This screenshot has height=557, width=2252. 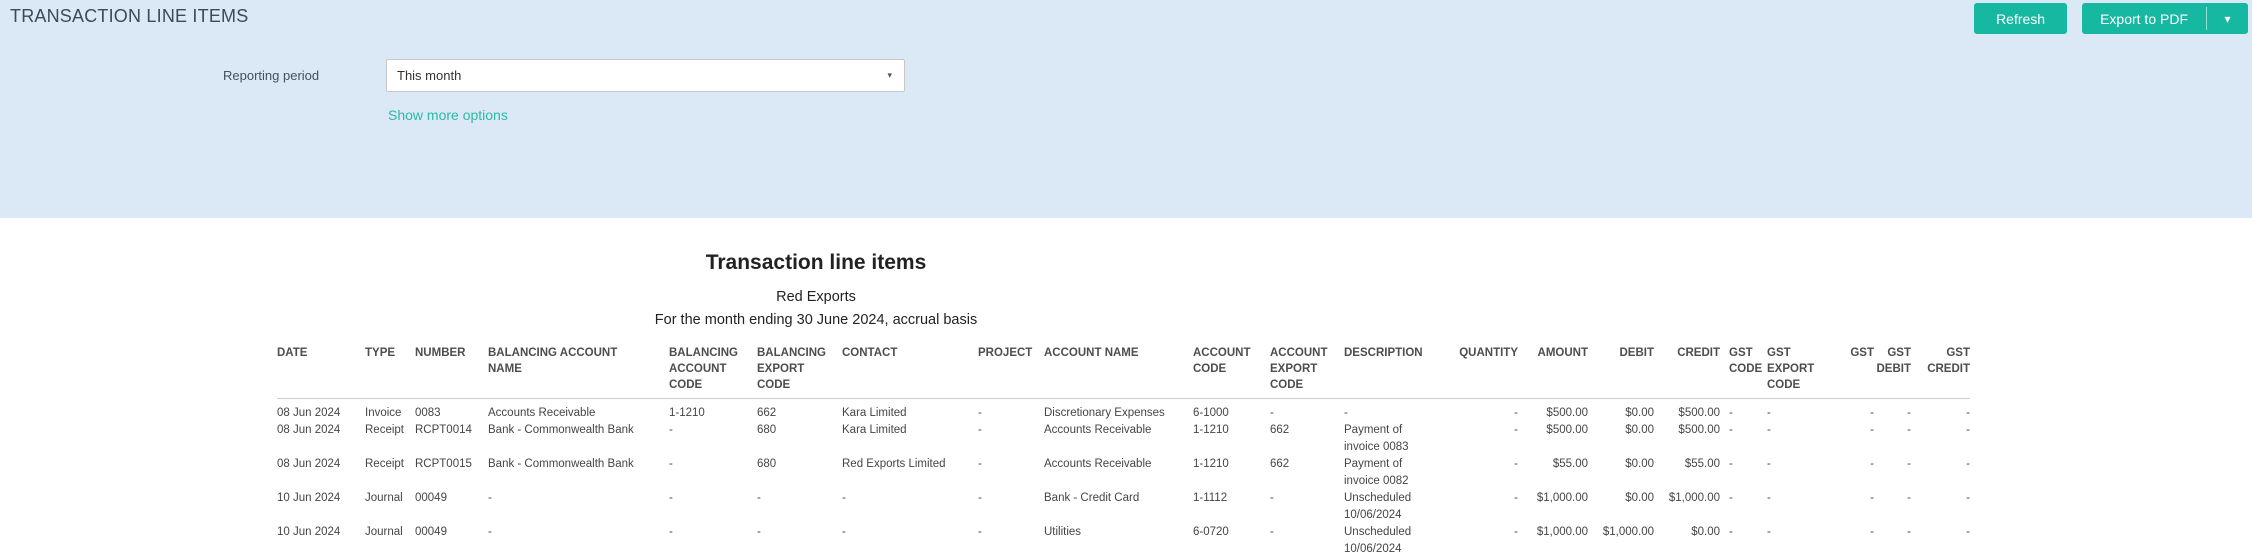 I want to click on column-header: DESCRIPTION, so click(x=1396, y=372).